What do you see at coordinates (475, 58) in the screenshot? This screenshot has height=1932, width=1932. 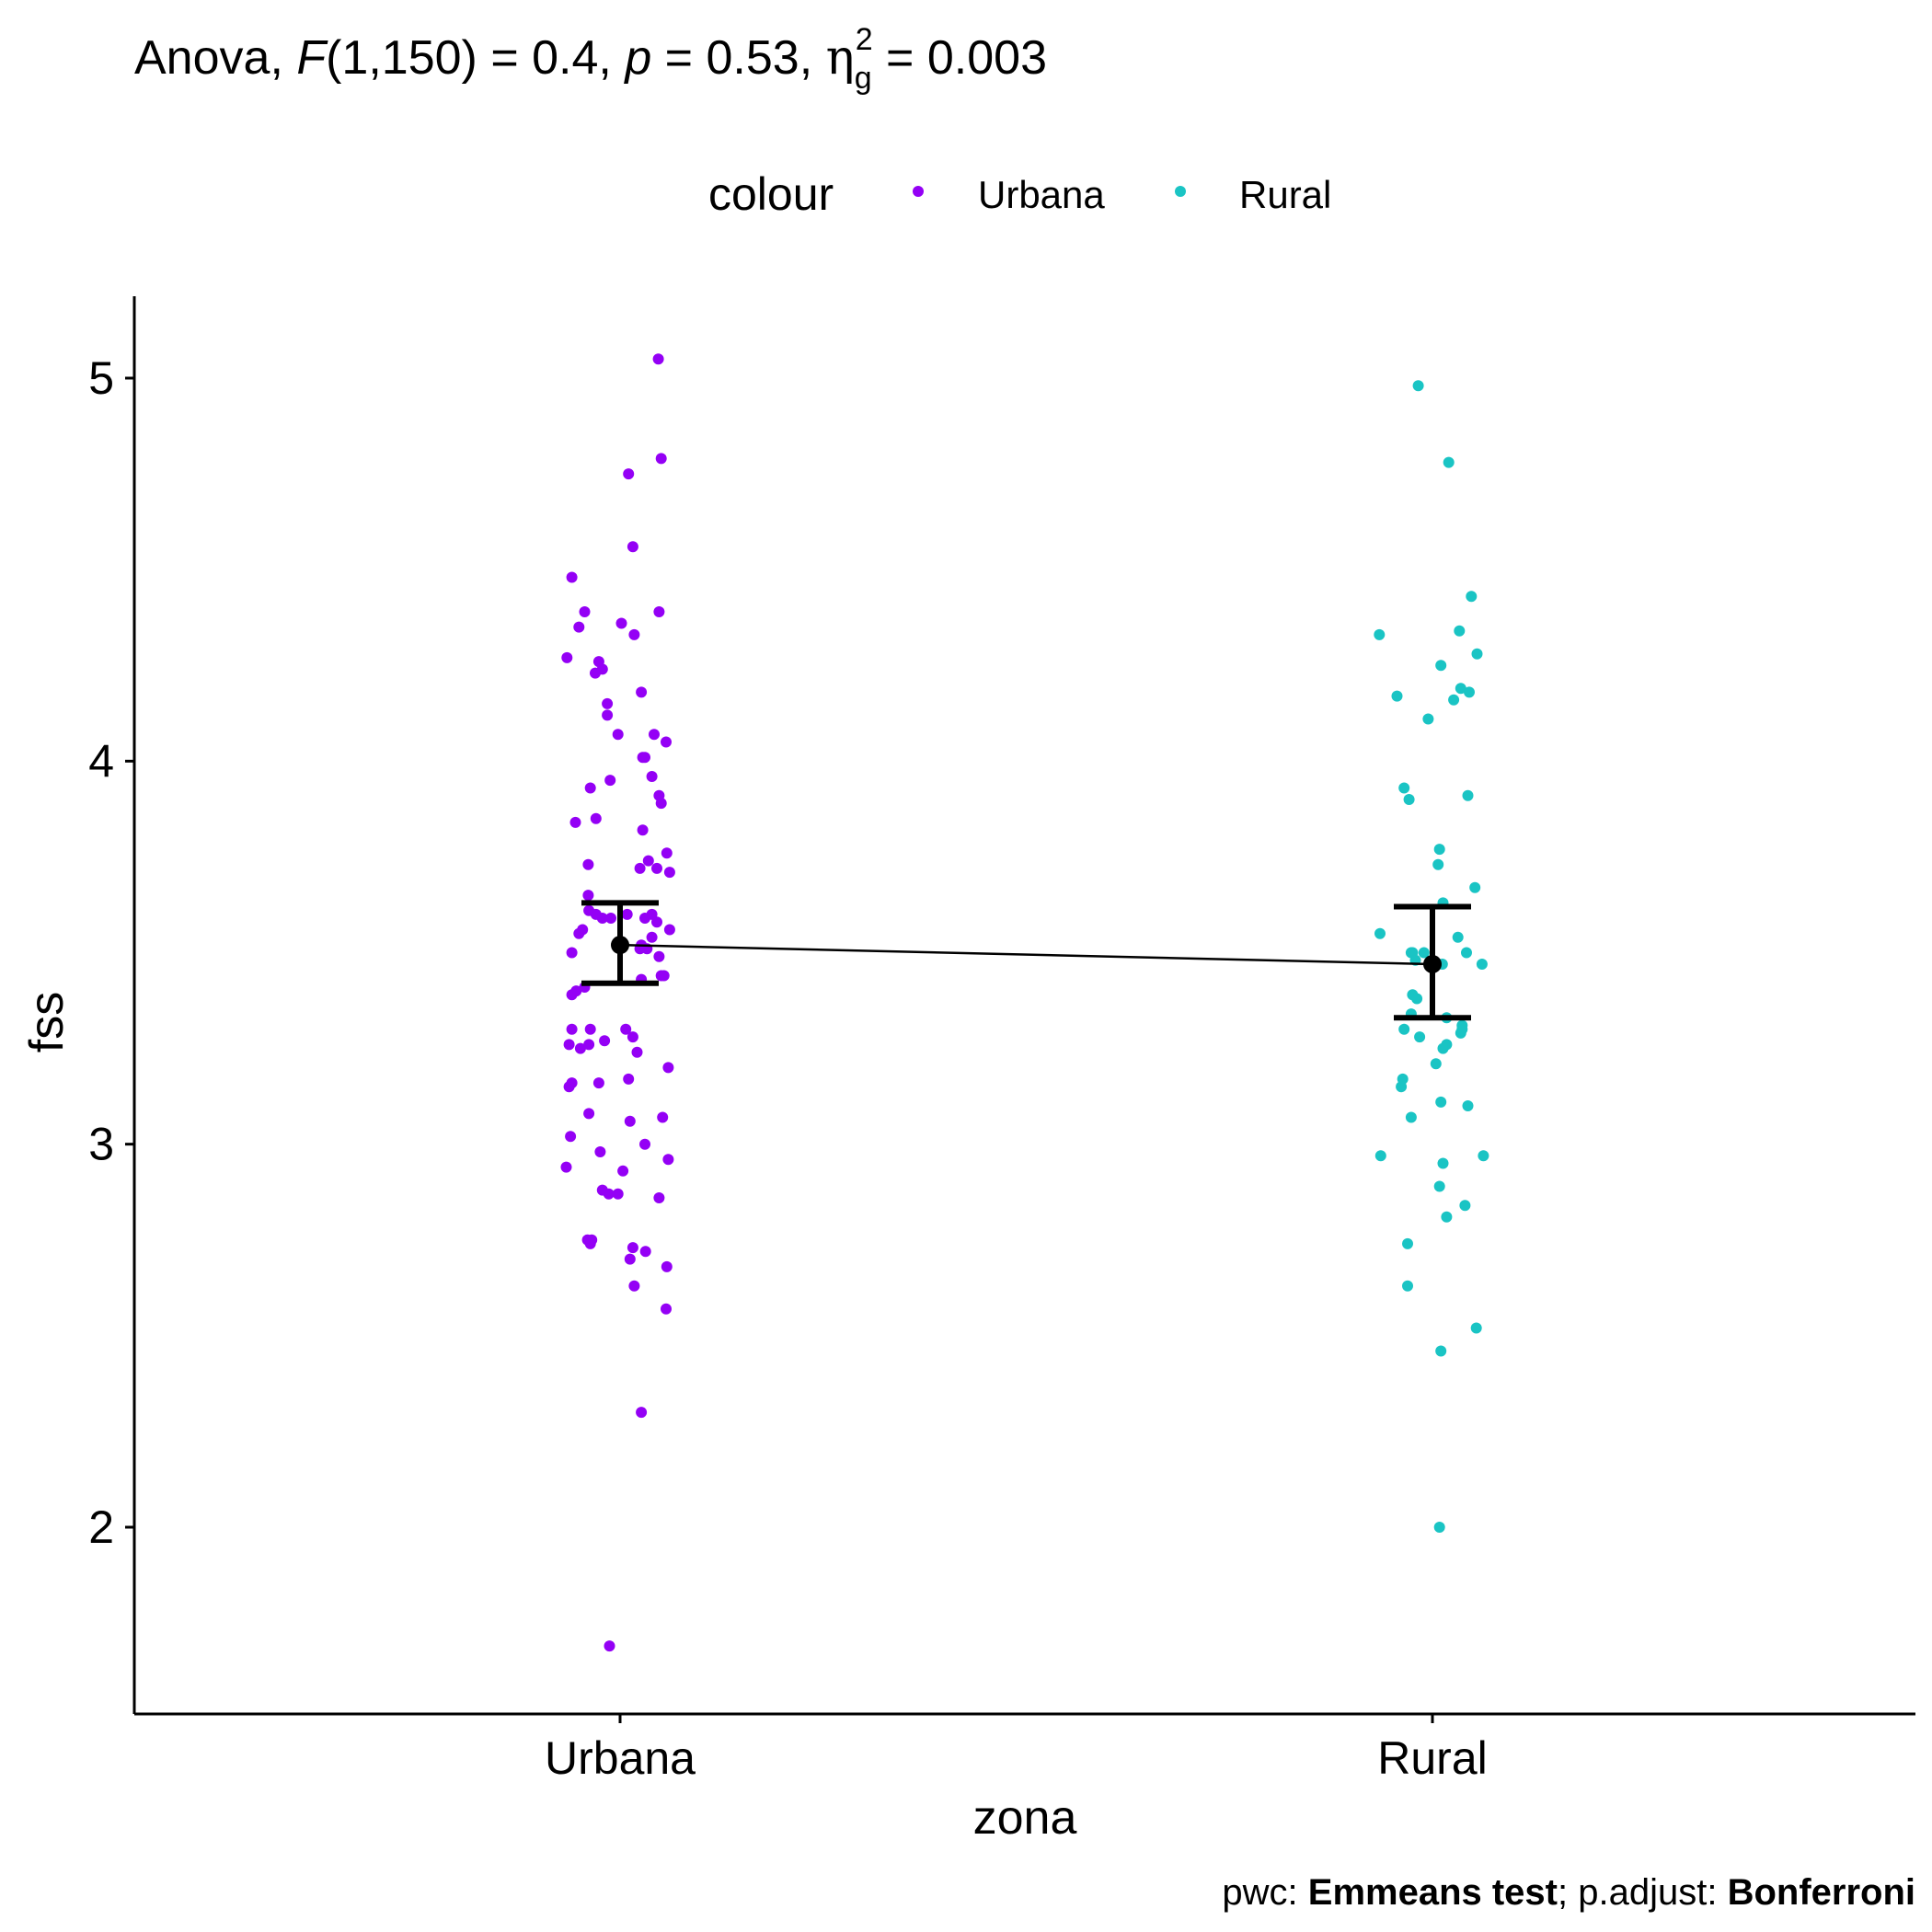 I see `subtitle-df: (1,150) = 0.4,` at bounding box center [475, 58].